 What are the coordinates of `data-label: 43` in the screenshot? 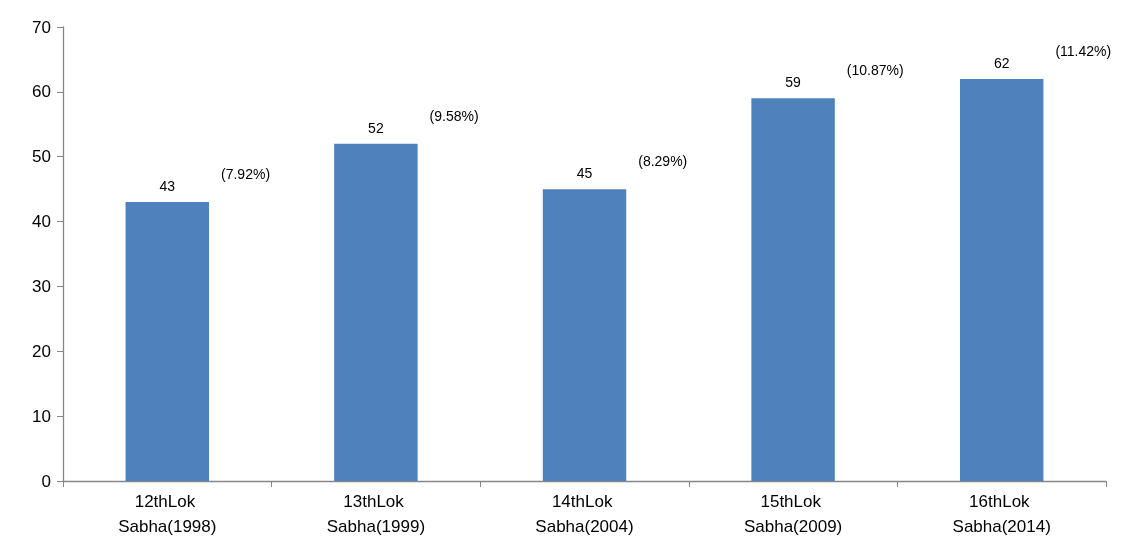 It's located at (167, 186).